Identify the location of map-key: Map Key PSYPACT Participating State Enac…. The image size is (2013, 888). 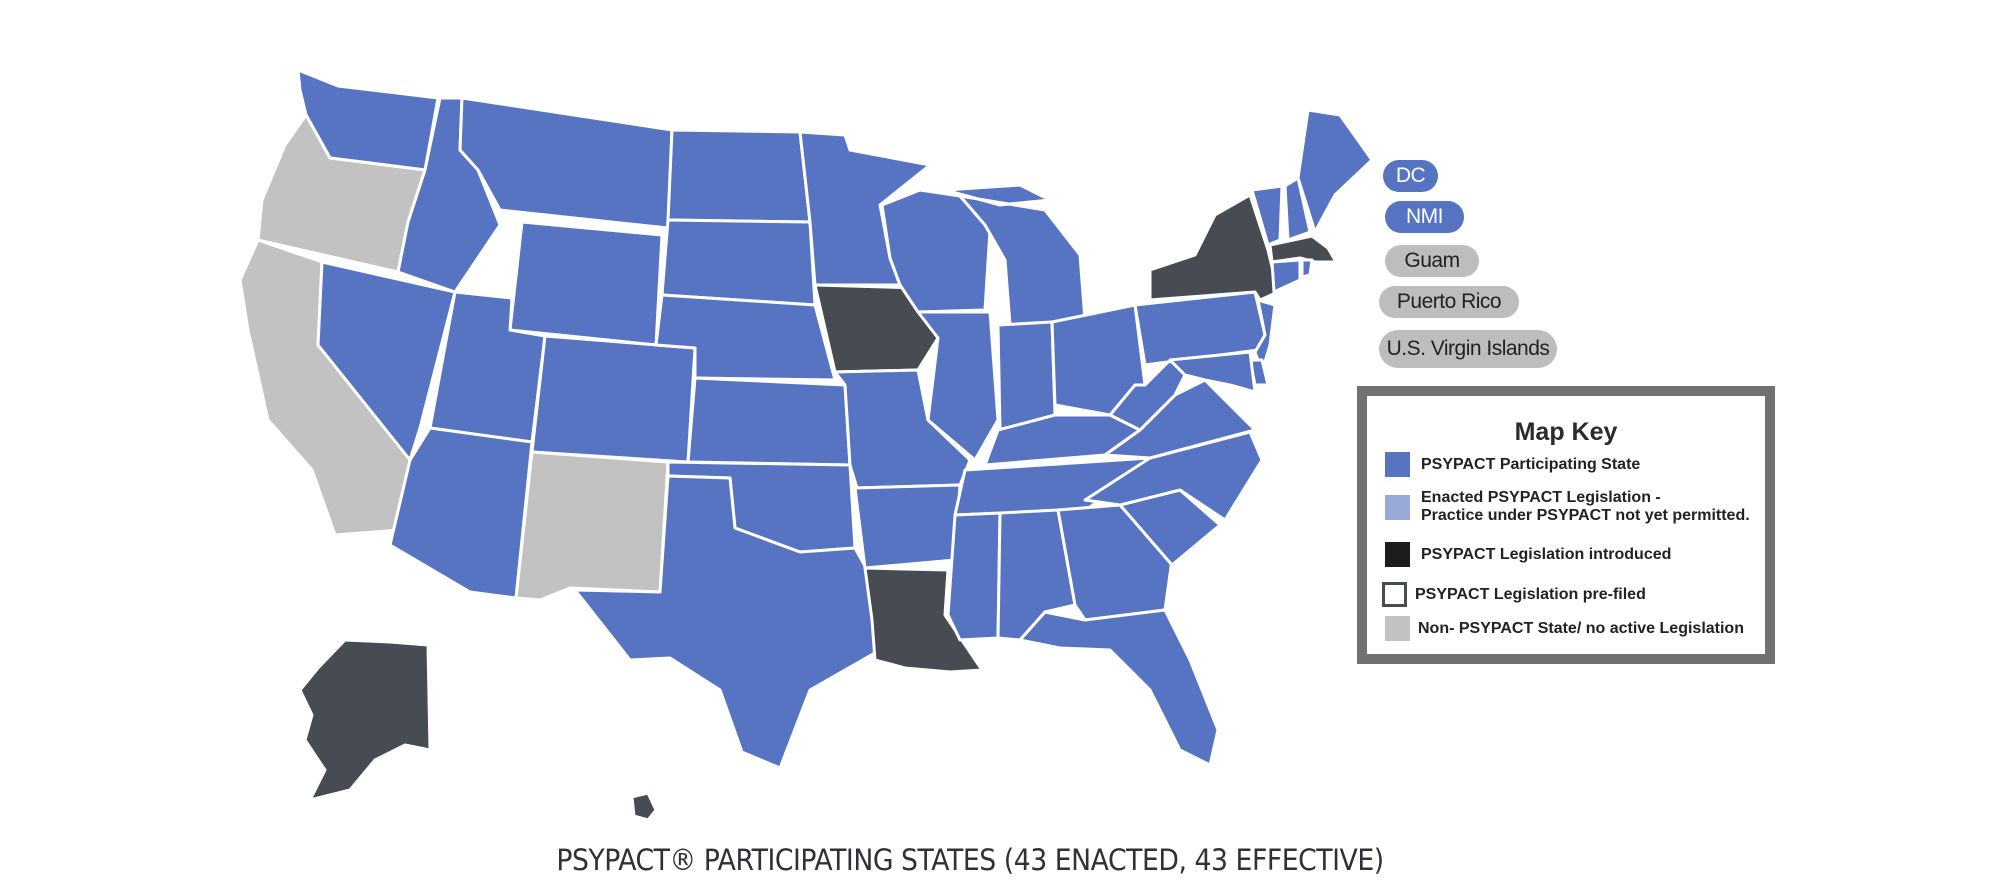
(1566, 525).